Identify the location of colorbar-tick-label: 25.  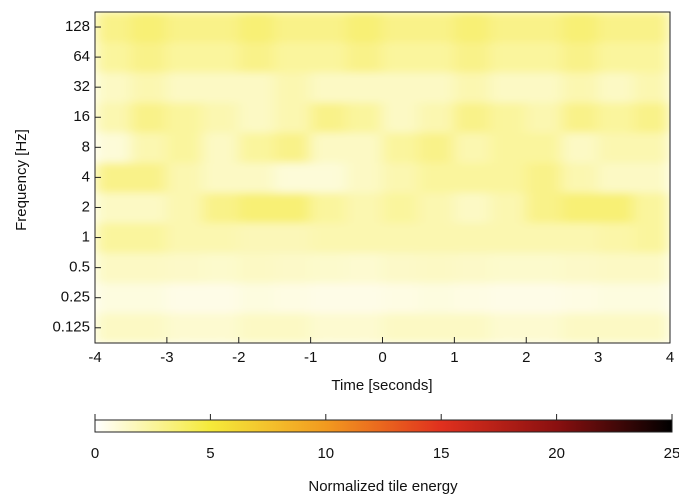
(671, 453).